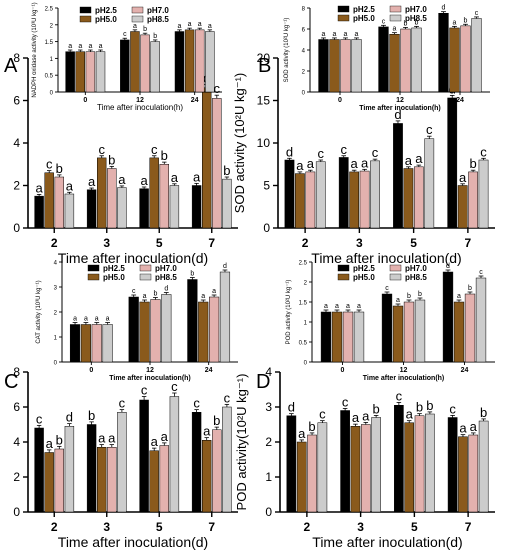 The width and height of the screenshot is (511, 550). Describe the element at coordinates (264, 143) in the screenshot. I see `y-tick-label: 10` at that location.